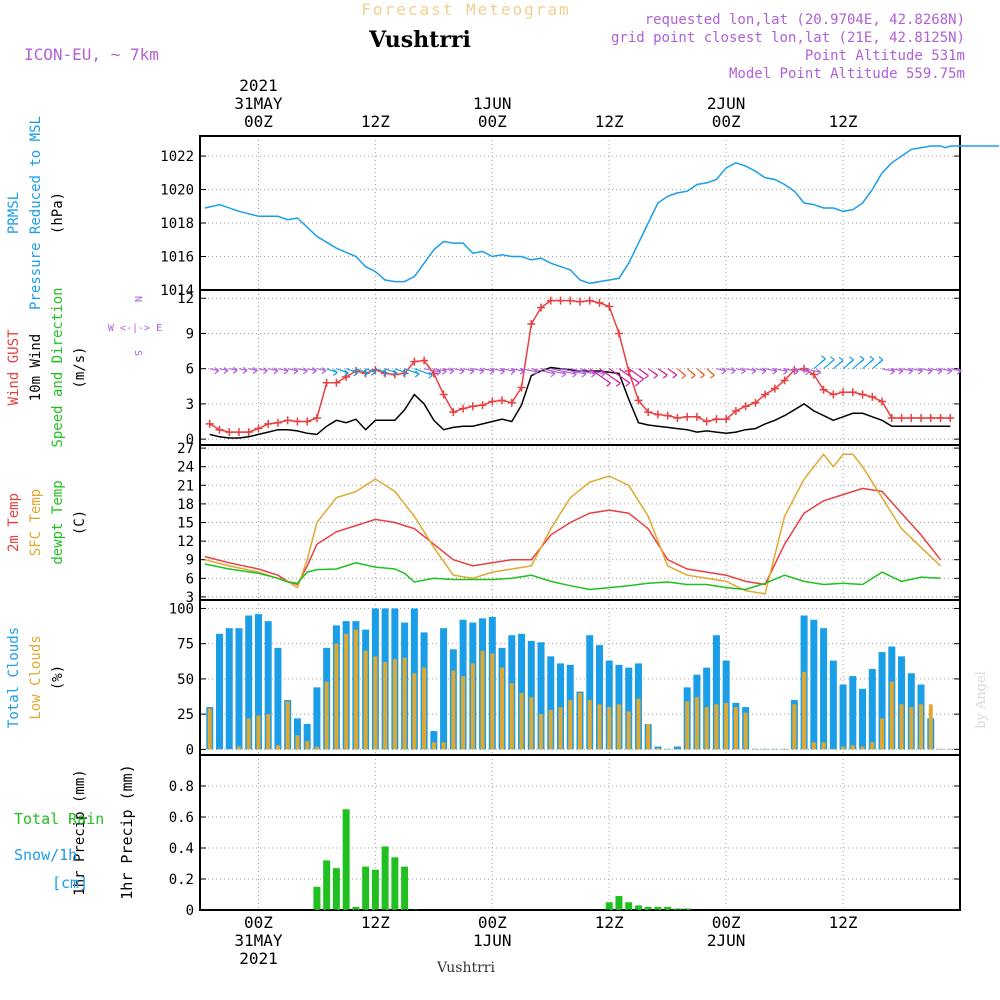 Image resolution: width=1000 pixels, height=1000 pixels. Describe the element at coordinates (190, 561) in the screenshot. I see `y-tick-label: 9` at that location.